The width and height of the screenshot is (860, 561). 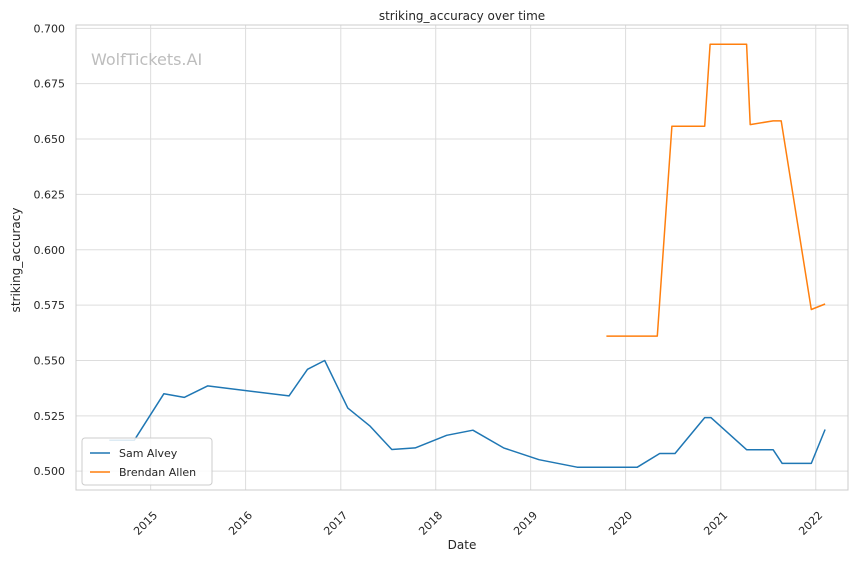 I want to click on y-tick-label: 0.575, so click(x=50, y=305).